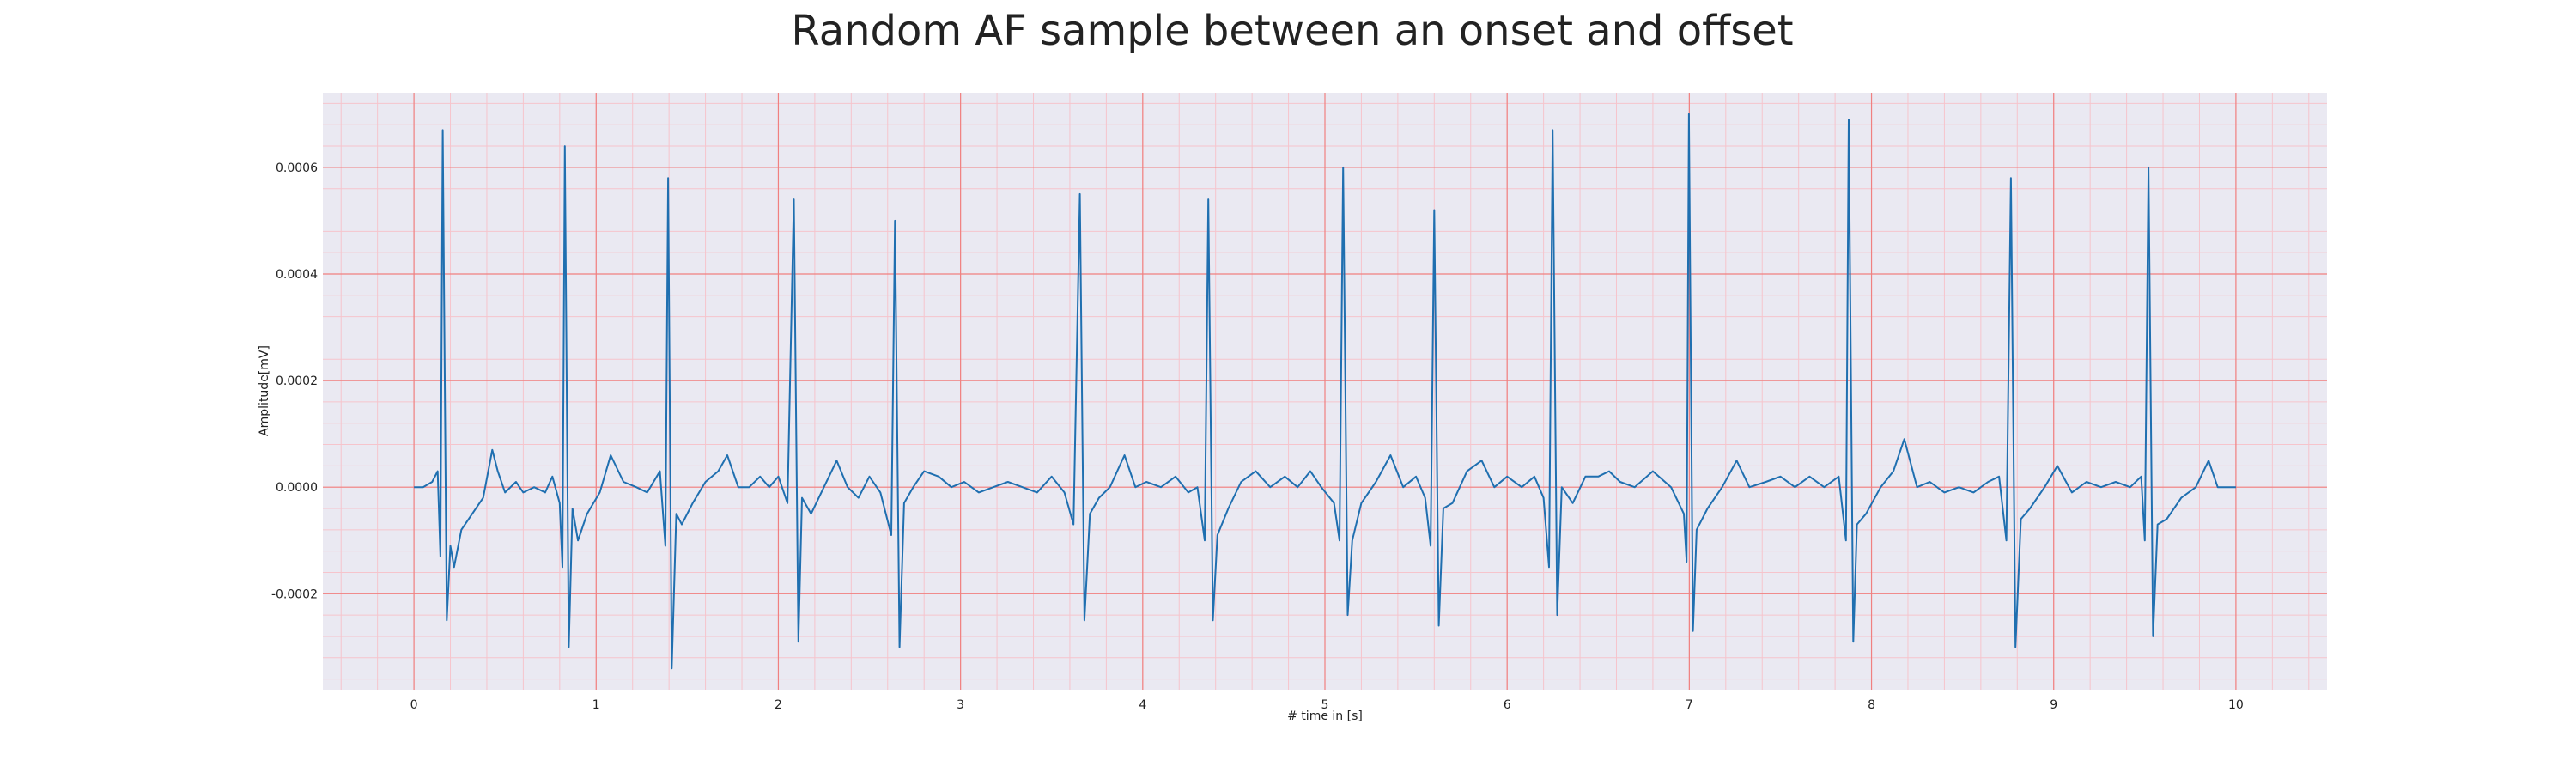  I want to click on x-tick-label: 9, so click(2053, 705).